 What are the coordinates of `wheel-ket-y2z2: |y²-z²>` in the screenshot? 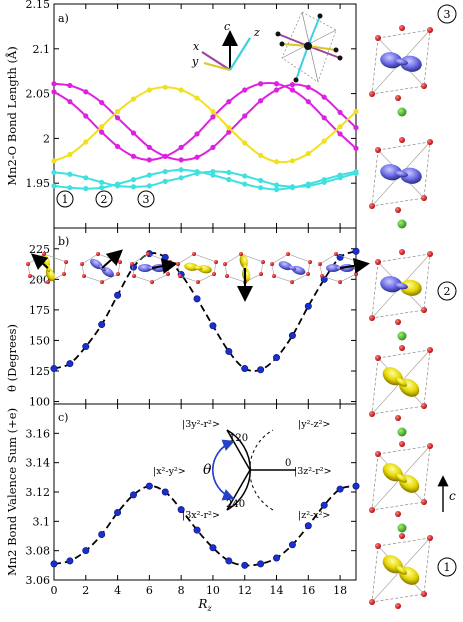 It's located at (314, 424).